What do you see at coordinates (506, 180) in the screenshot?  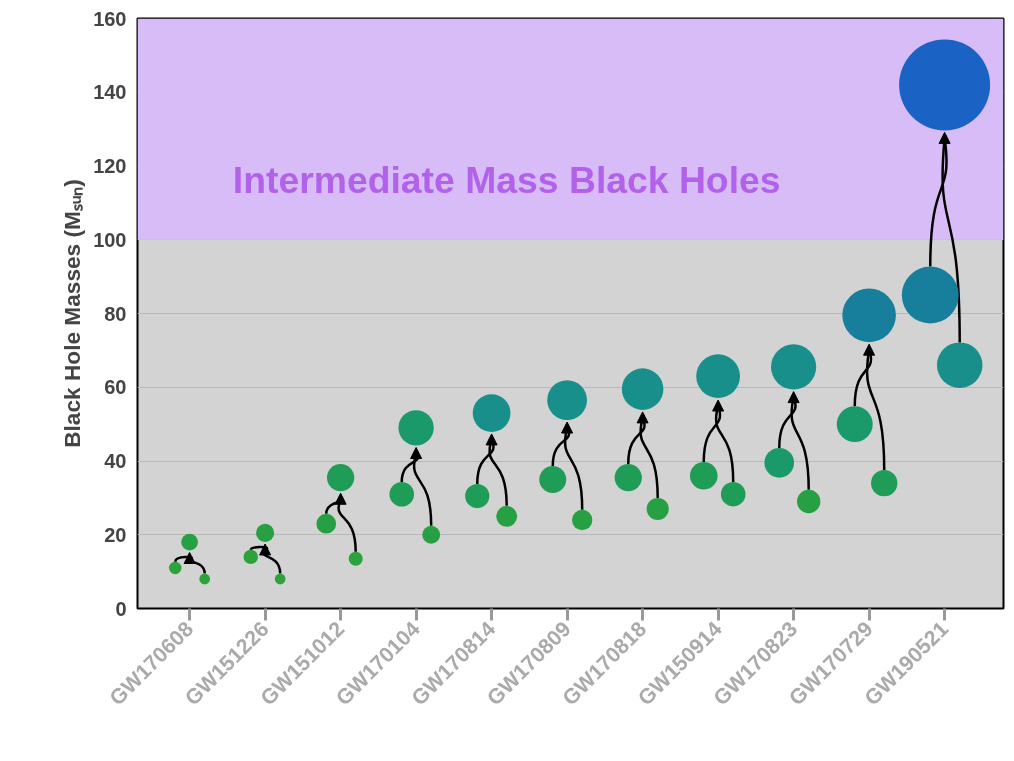 I see `band-label: Intermediate Mass Black Holes` at bounding box center [506, 180].